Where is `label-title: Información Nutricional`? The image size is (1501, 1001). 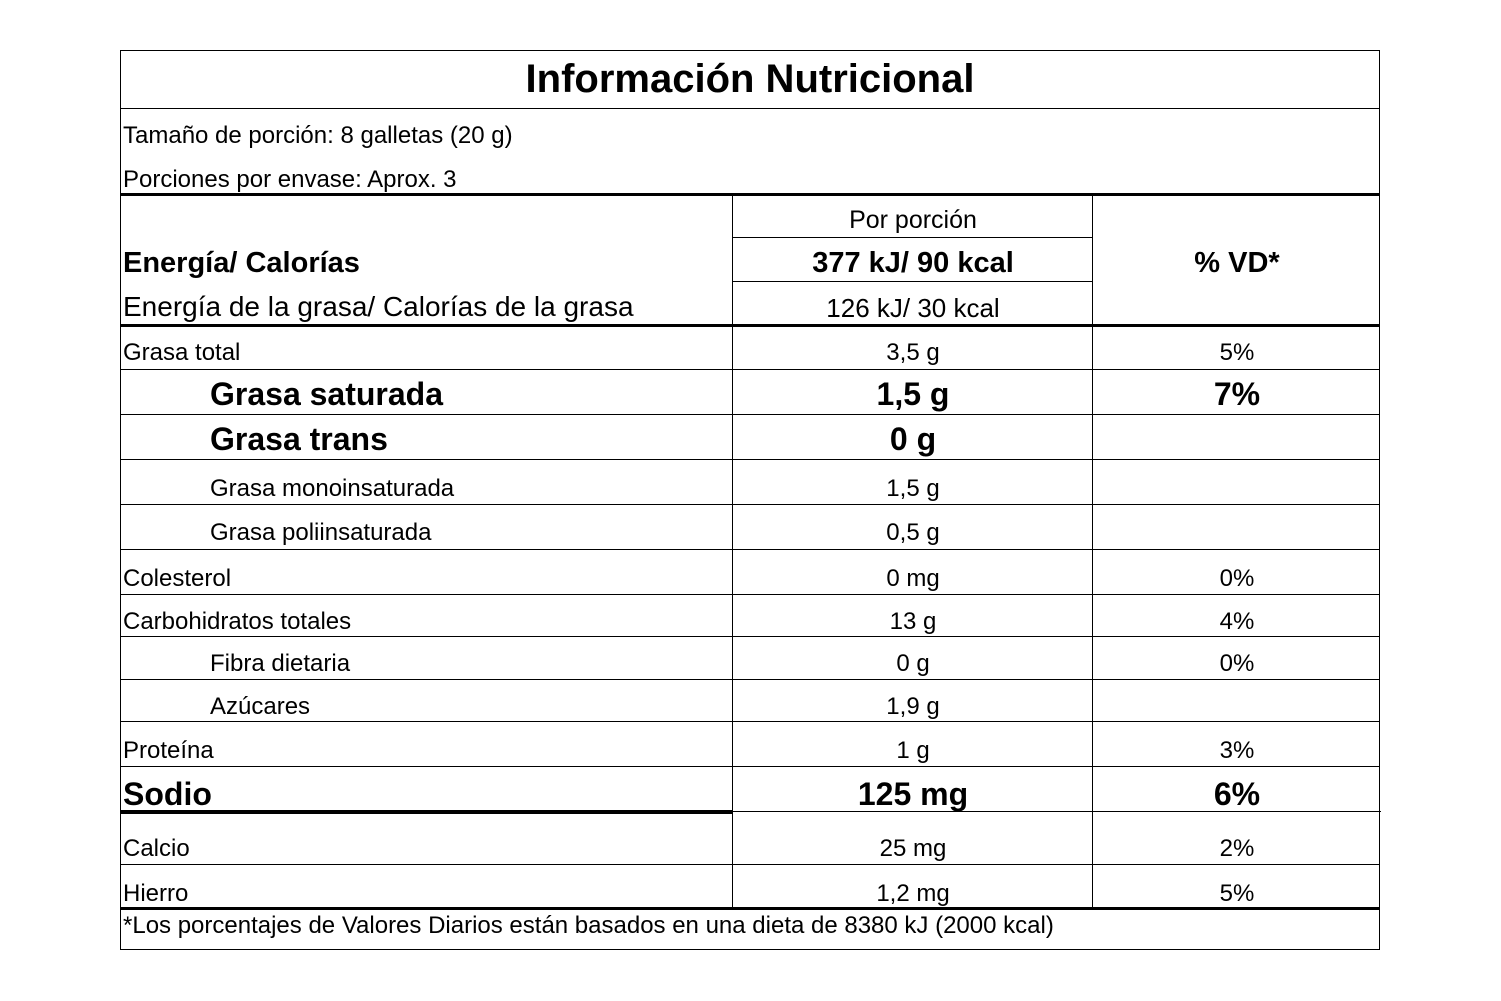 label-title: Información Nutricional is located at coordinates (750, 79).